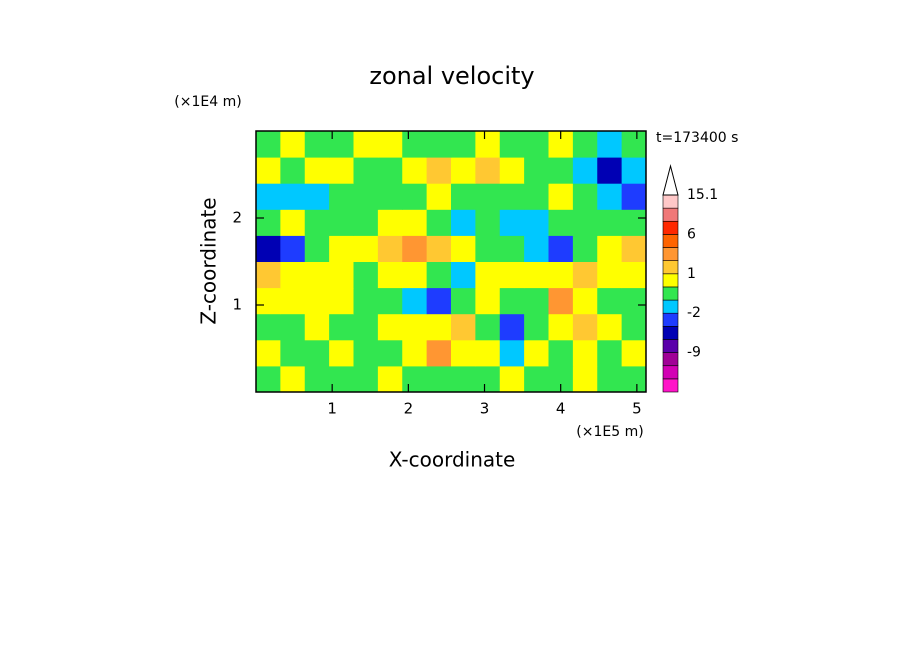 This screenshot has height=654, width=904. I want to click on colorbar-label: 1, so click(691, 274).